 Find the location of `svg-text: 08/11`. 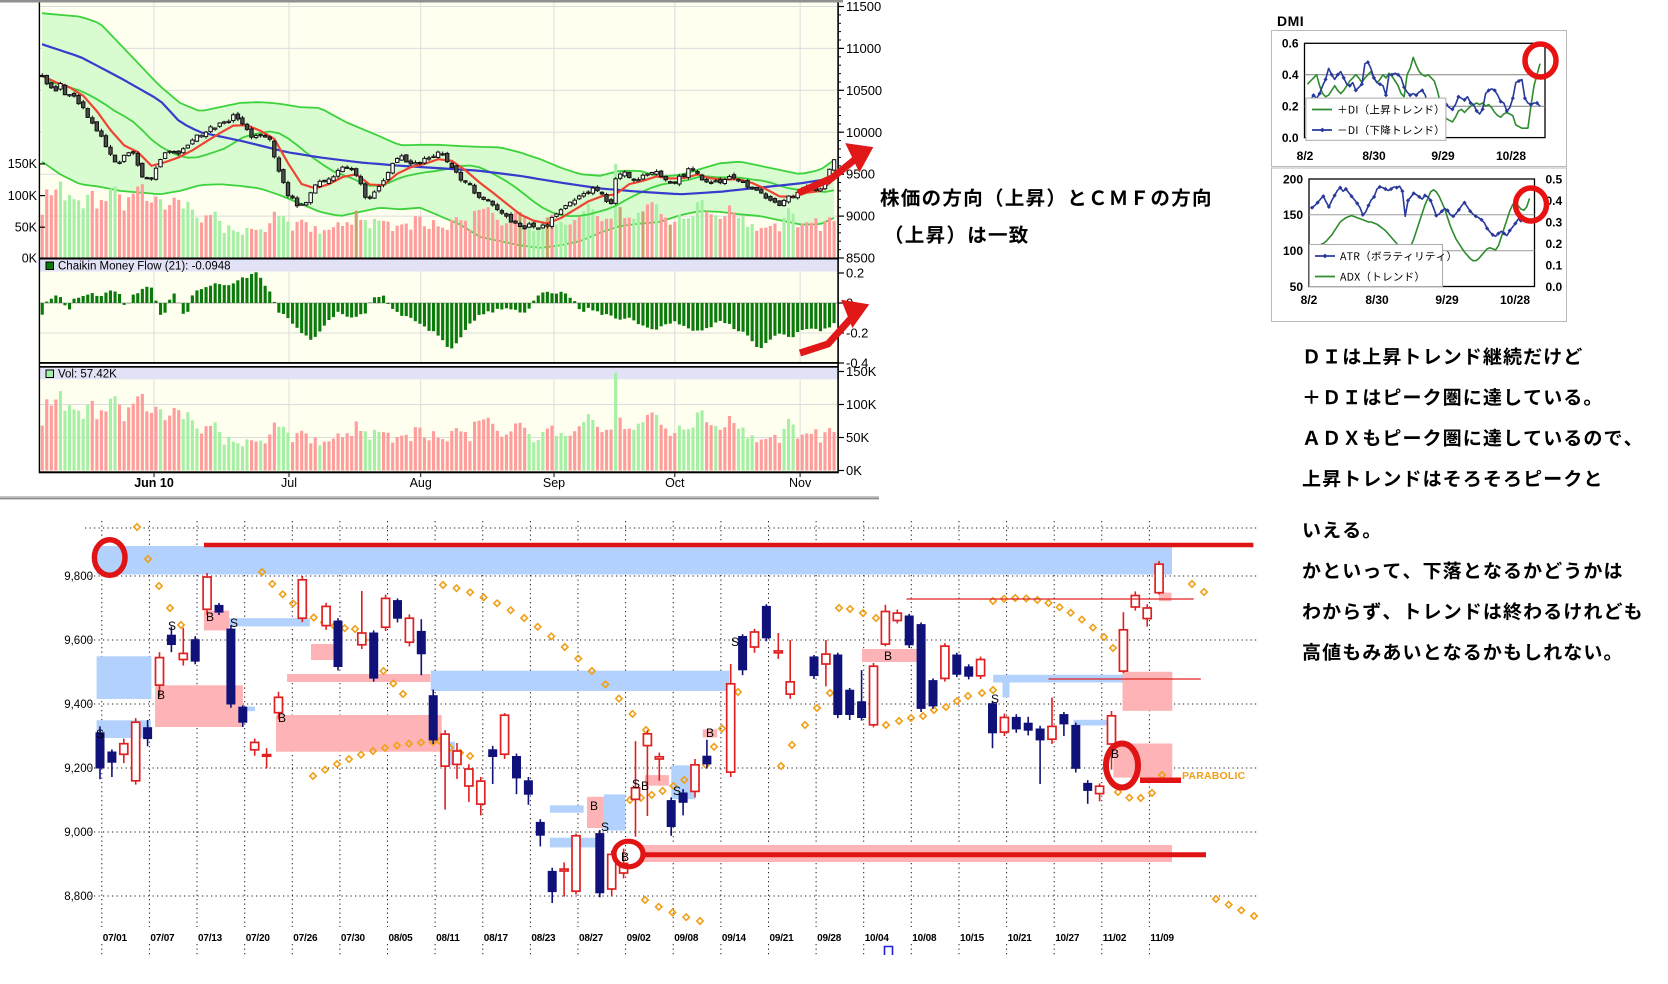

svg-text: 08/11 is located at coordinates (448, 938).